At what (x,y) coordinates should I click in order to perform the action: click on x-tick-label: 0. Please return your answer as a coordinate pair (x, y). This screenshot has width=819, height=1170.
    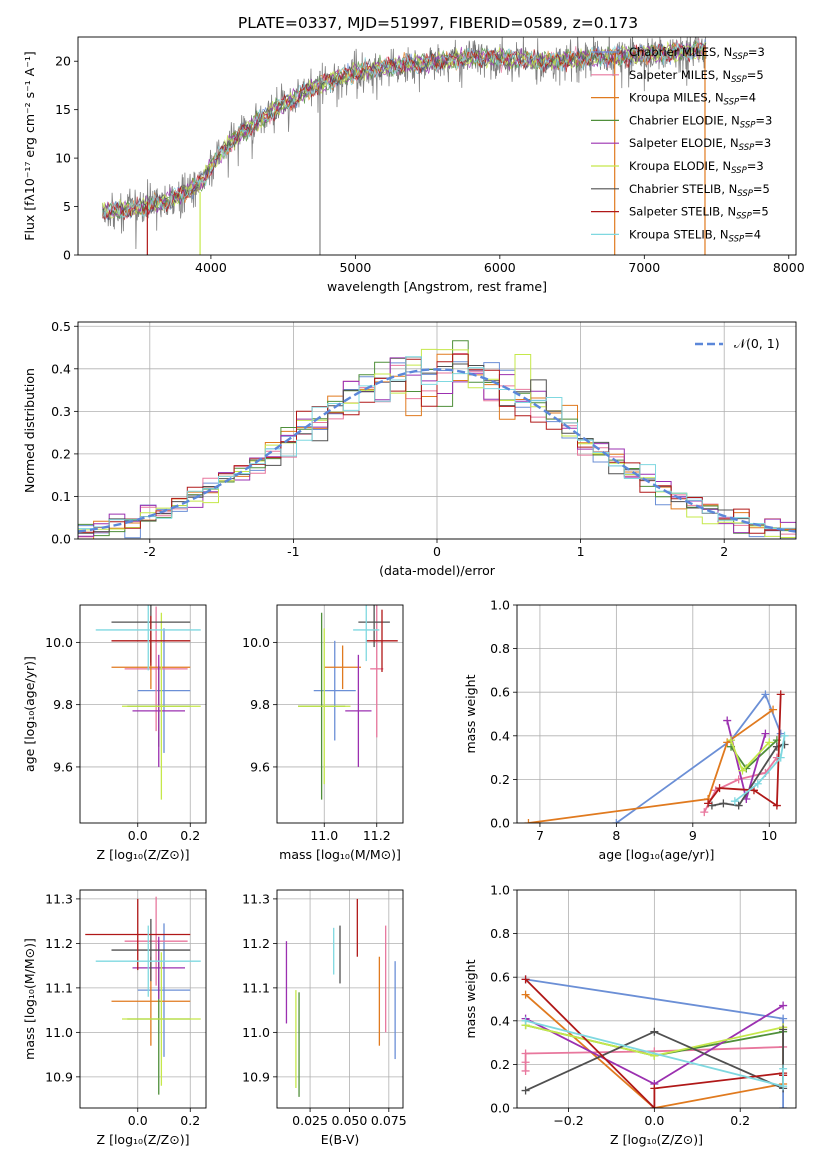
    Looking at the image, I should click on (437, 551).